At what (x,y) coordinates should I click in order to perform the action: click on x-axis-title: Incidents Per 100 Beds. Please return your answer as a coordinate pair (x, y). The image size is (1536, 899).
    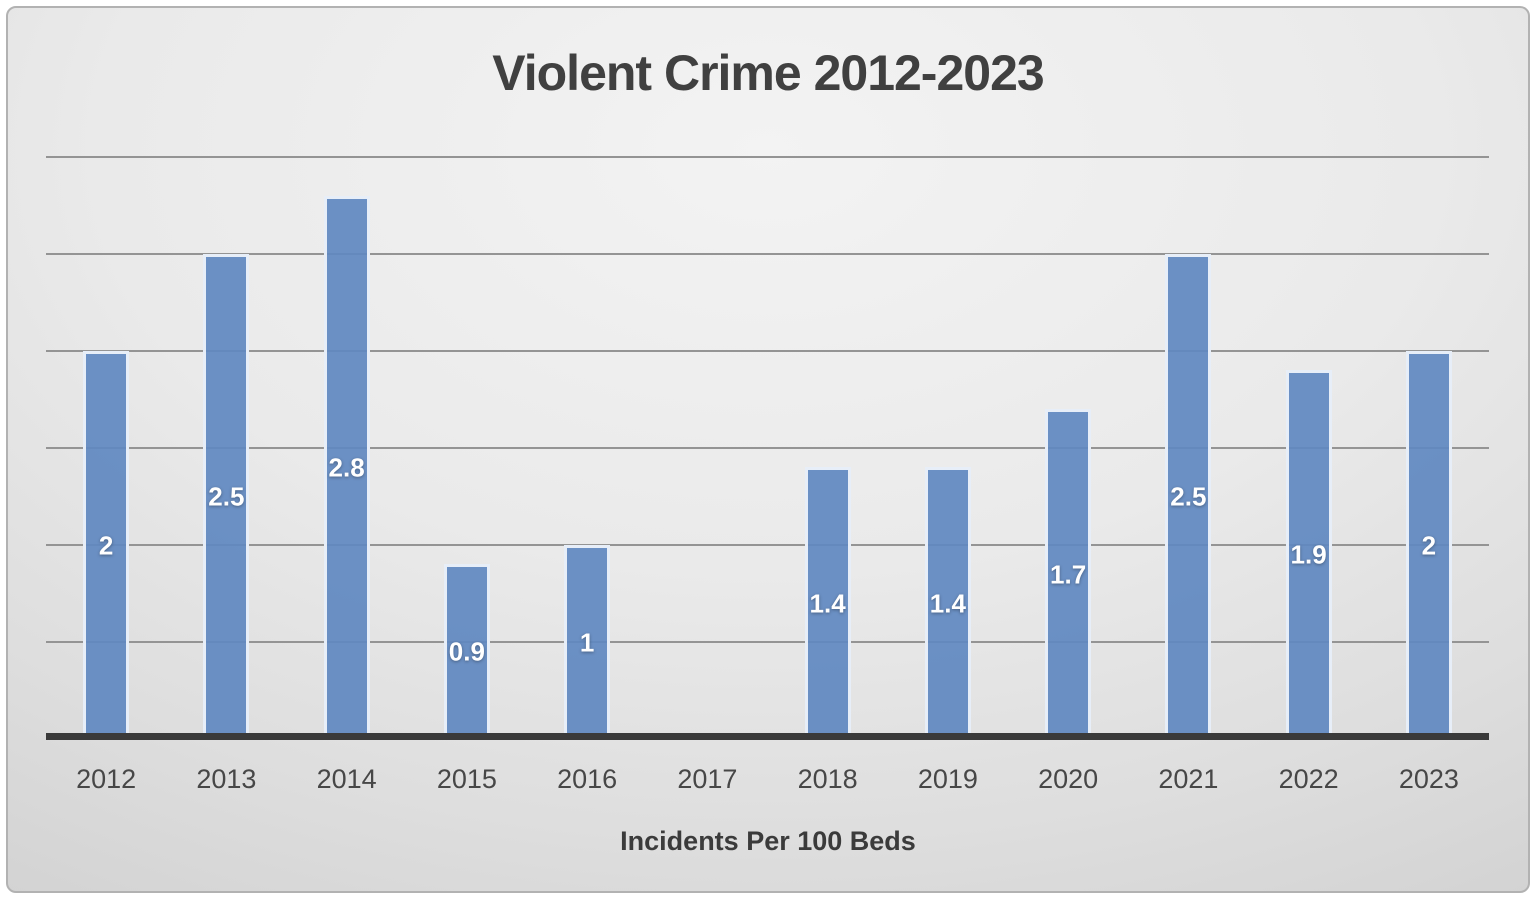
    Looking at the image, I should click on (768, 841).